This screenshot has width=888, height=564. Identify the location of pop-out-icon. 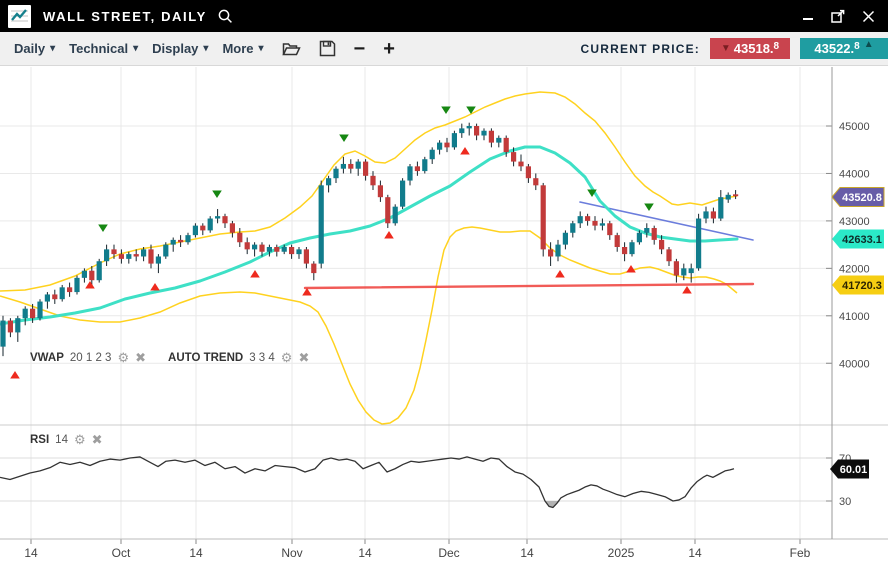
(838, 16).